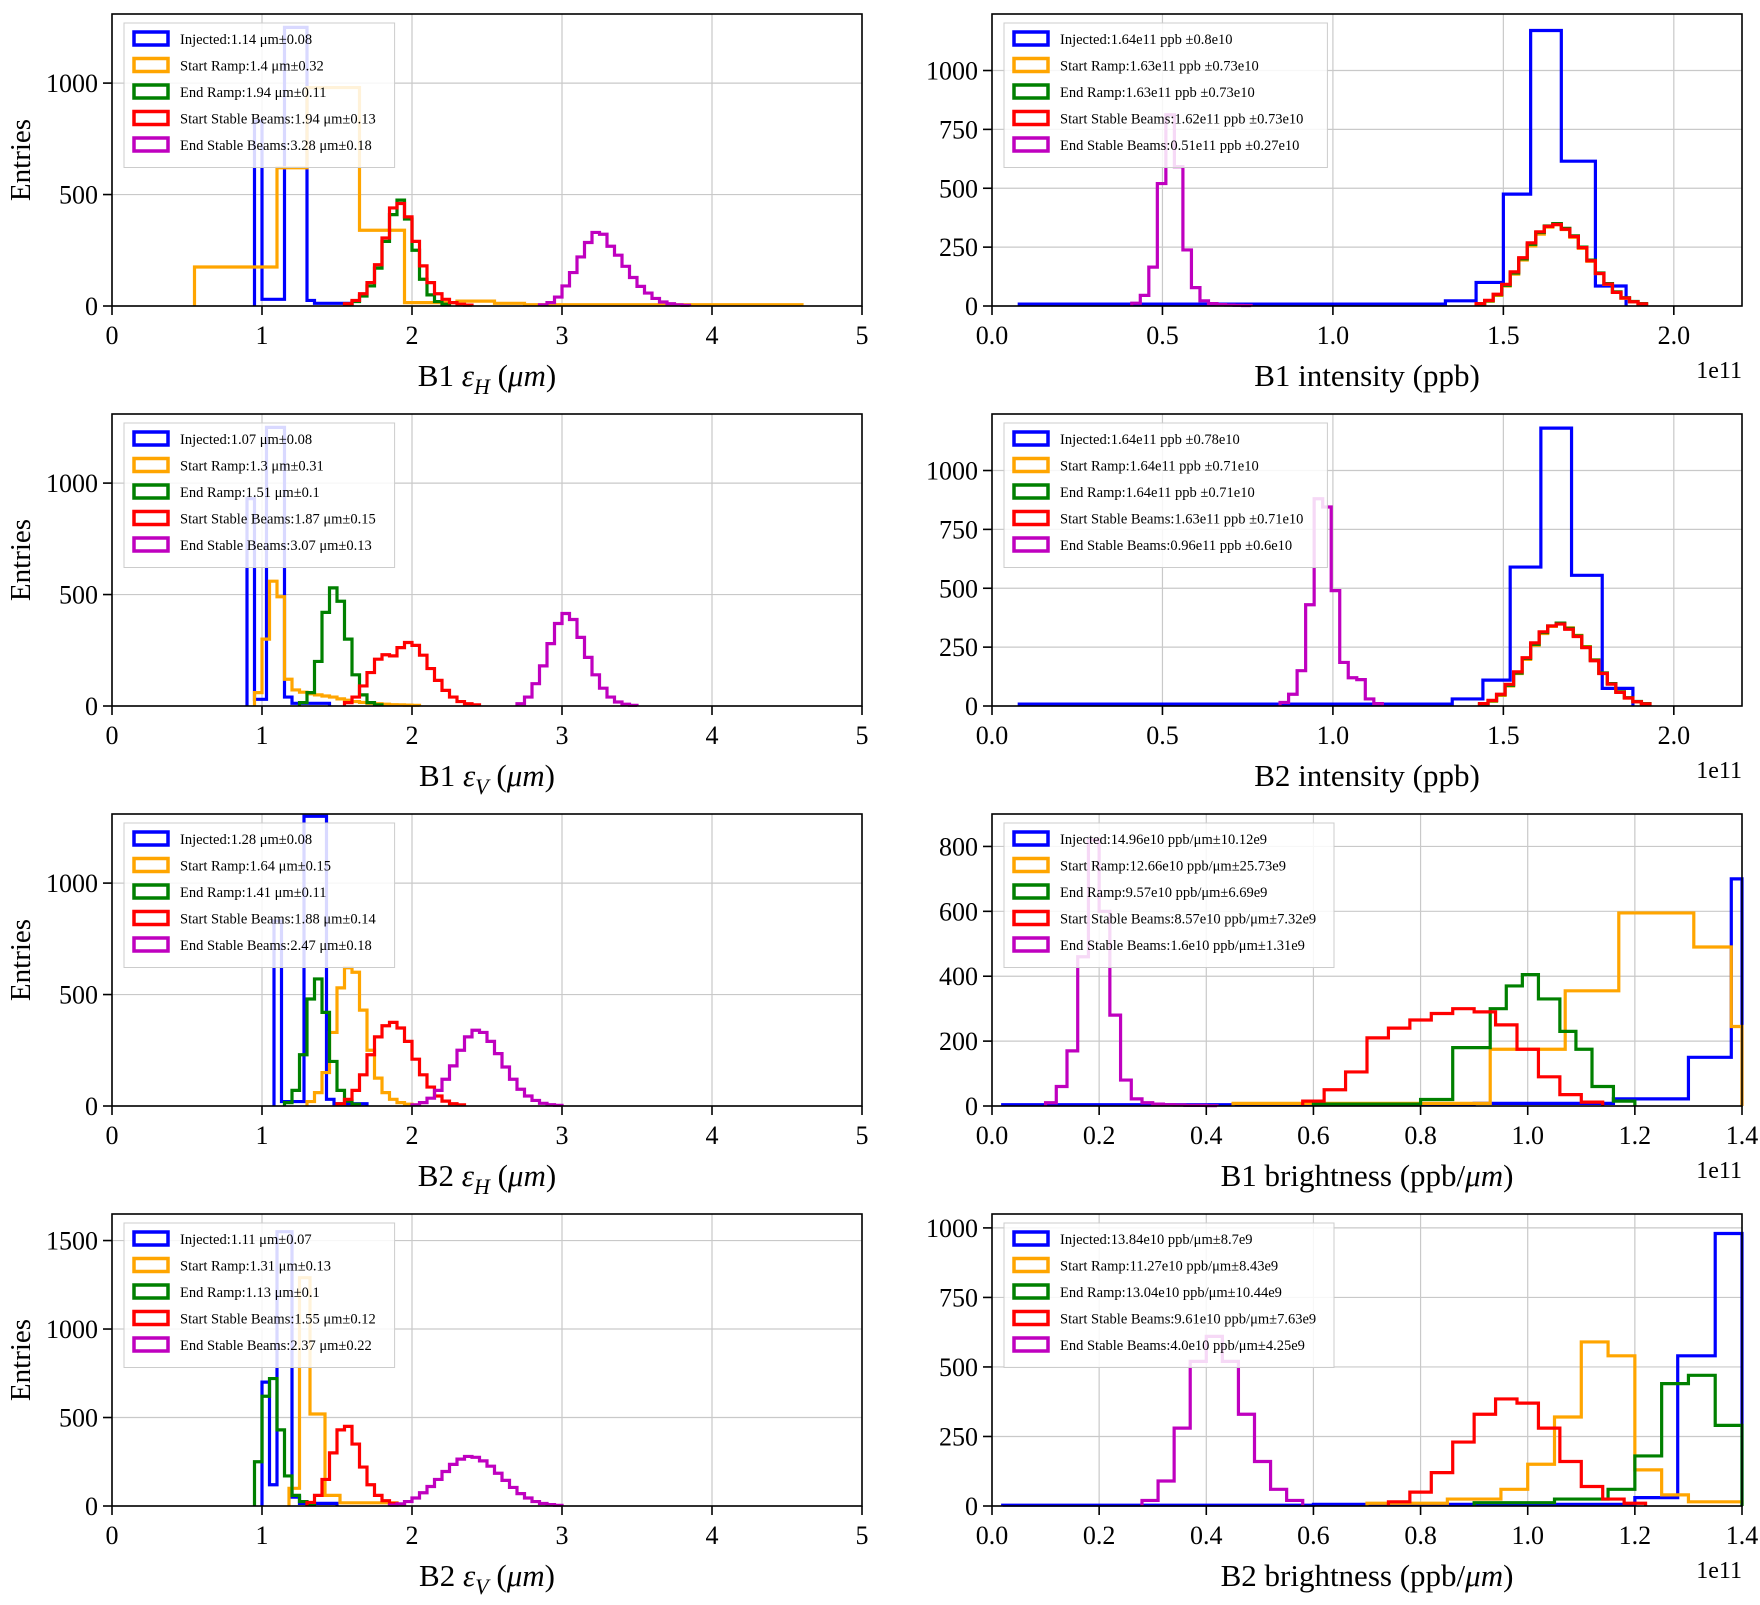 This screenshot has height=1605, width=1760. What do you see at coordinates (278, 520) in the screenshot?
I see `legend-label-start_stable: Start Stable Beams:1.87 μm±0.15` at bounding box center [278, 520].